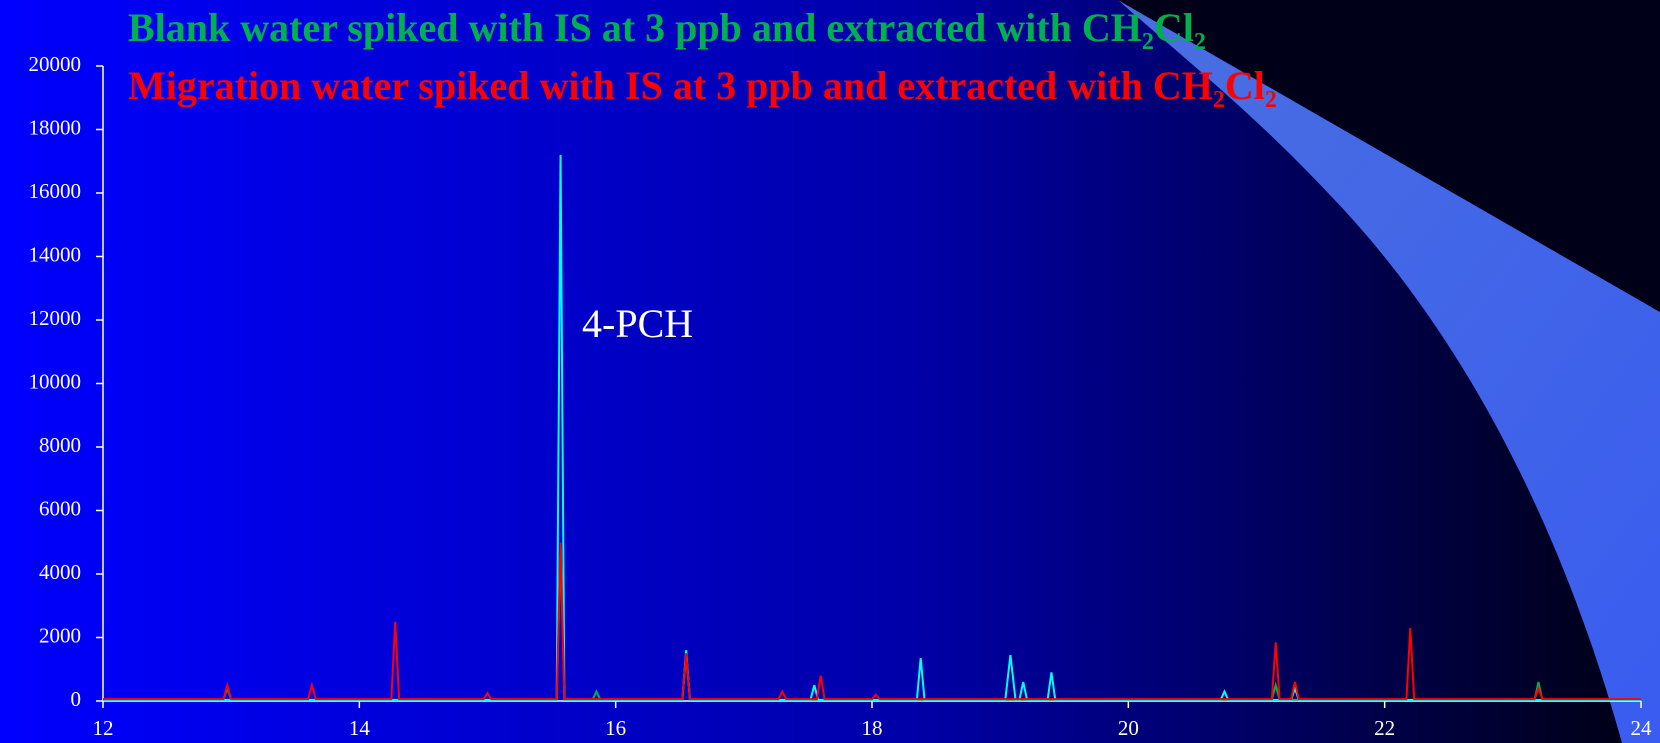  What do you see at coordinates (360, 728) in the screenshot?
I see `x-tick-label: 14` at bounding box center [360, 728].